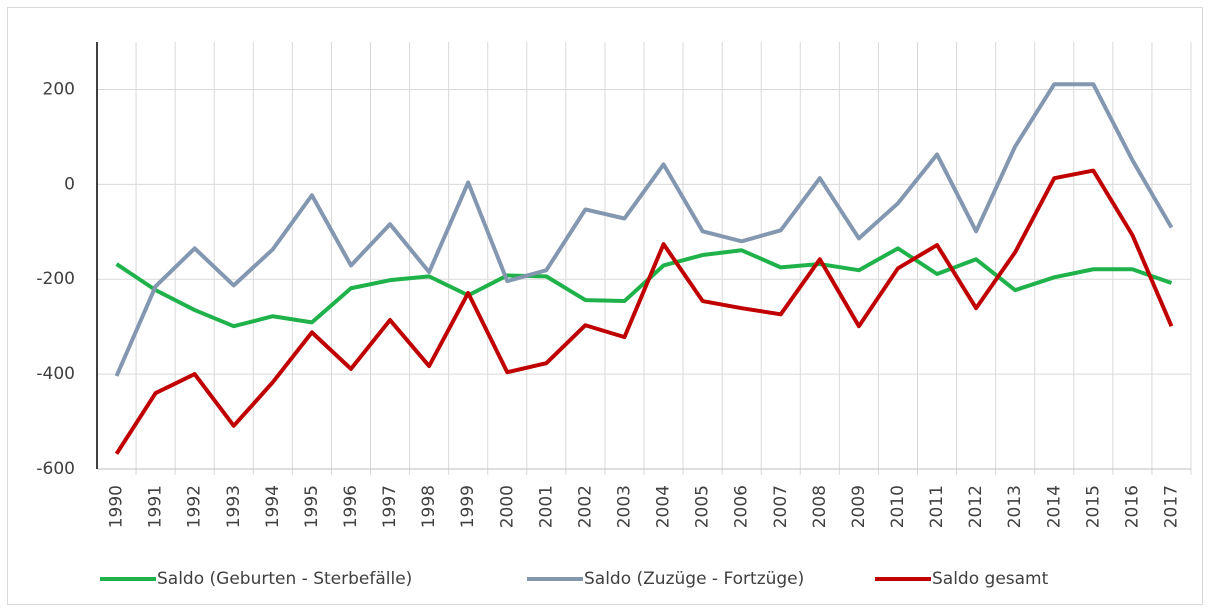 The height and width of the screenshot is (616, 1210). What do you see at coordinates (117, 506) in the screenshot?
I see `x-tick-label: 1990` at bounding box center [117, 506].